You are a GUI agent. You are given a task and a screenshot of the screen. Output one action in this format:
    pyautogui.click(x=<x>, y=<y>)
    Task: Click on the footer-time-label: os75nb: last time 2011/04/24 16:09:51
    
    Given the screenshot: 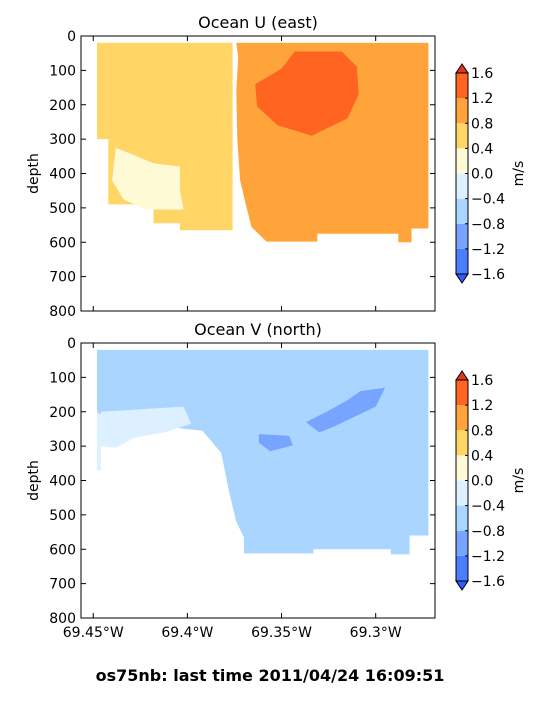 What is the action you would take?
    pyautogui.click(x=270, y=675)
    